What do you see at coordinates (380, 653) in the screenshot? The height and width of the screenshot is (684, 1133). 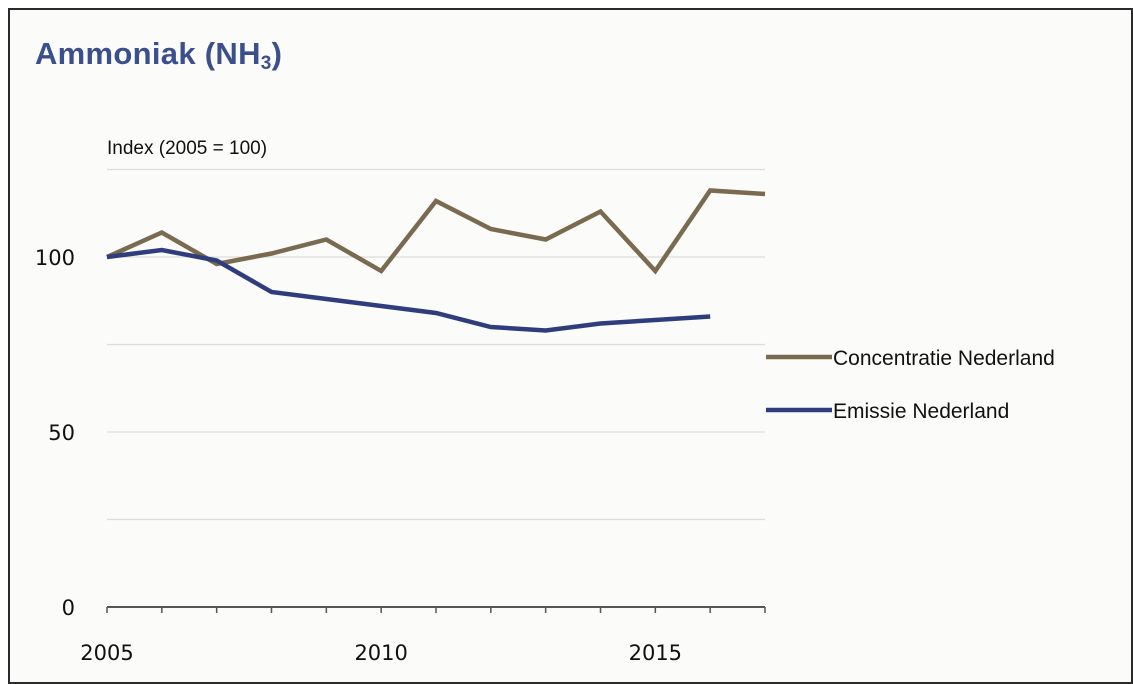 I see `x-tick-label: 2010` at bounding box center [380, 653].